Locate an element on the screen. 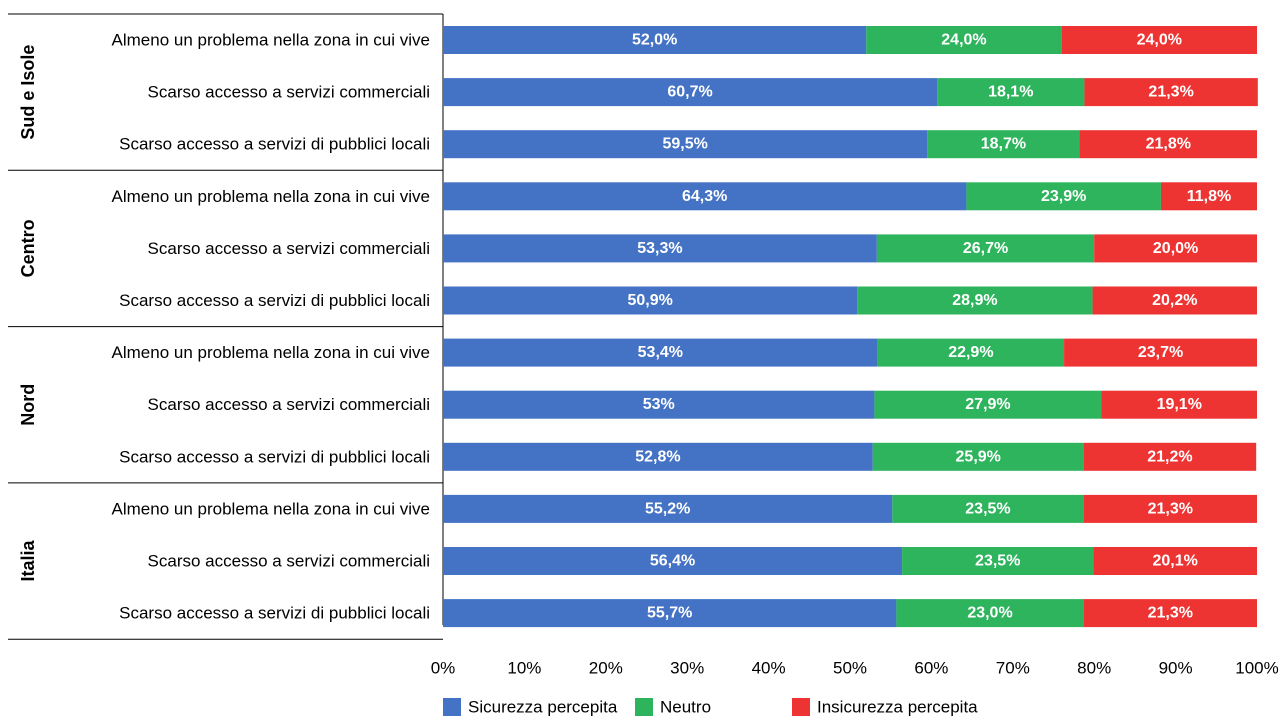 This screenshot has height=723, width=1285. data-label: 20,0% is located at coordinates (1175, 248).